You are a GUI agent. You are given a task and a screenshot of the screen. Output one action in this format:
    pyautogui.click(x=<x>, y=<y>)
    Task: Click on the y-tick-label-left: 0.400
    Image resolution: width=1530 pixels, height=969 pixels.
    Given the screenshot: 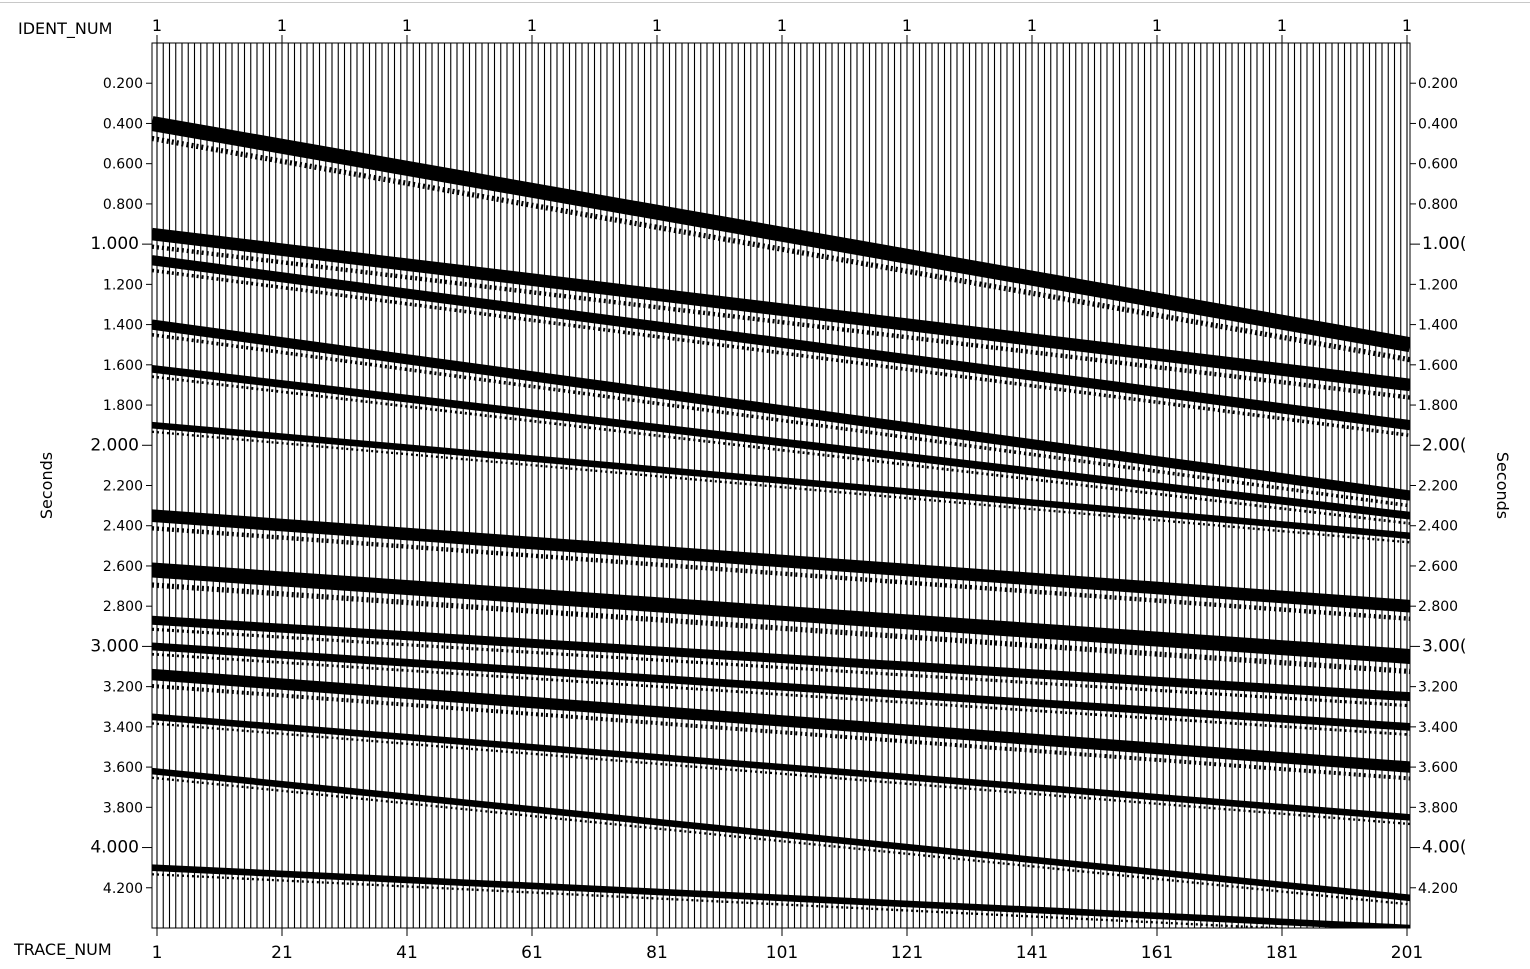 What is the action you would take?
    pyautogui.click(x=123, y=124)
    